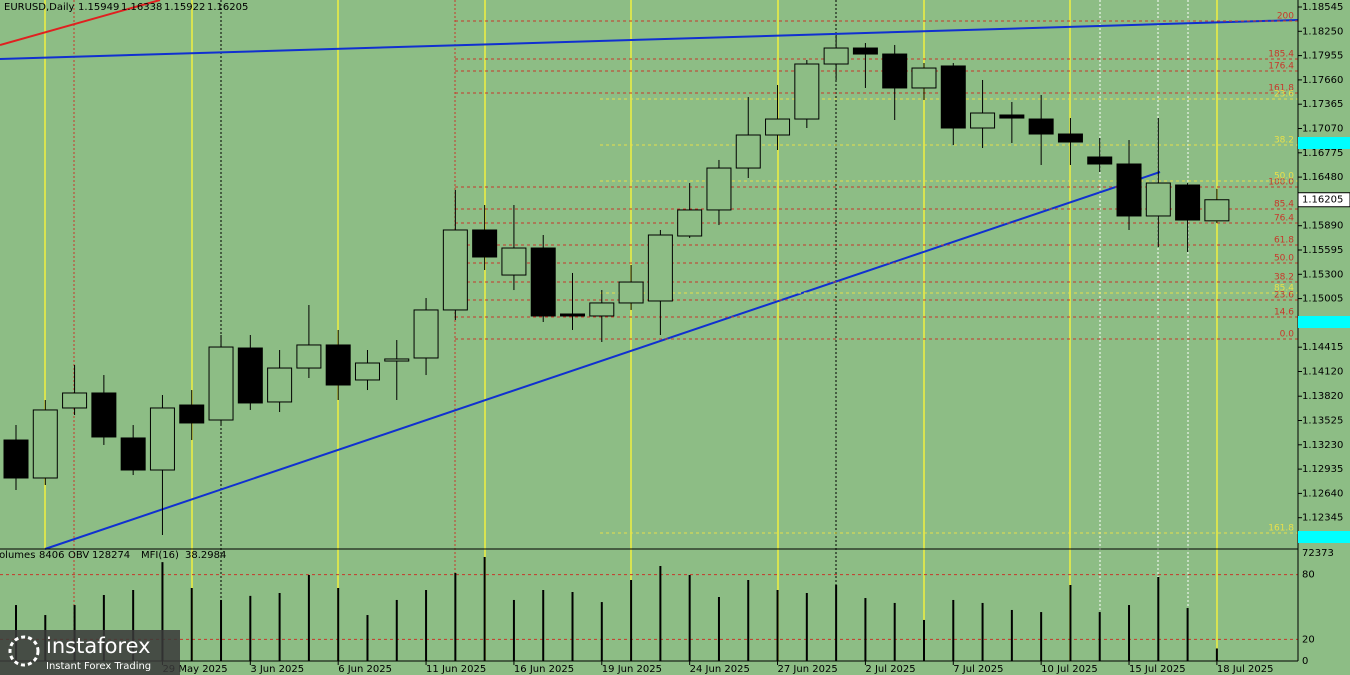 The image size is (1350, 675). I want to click on symbol: EURUSD,Daily, so click(39, 7).